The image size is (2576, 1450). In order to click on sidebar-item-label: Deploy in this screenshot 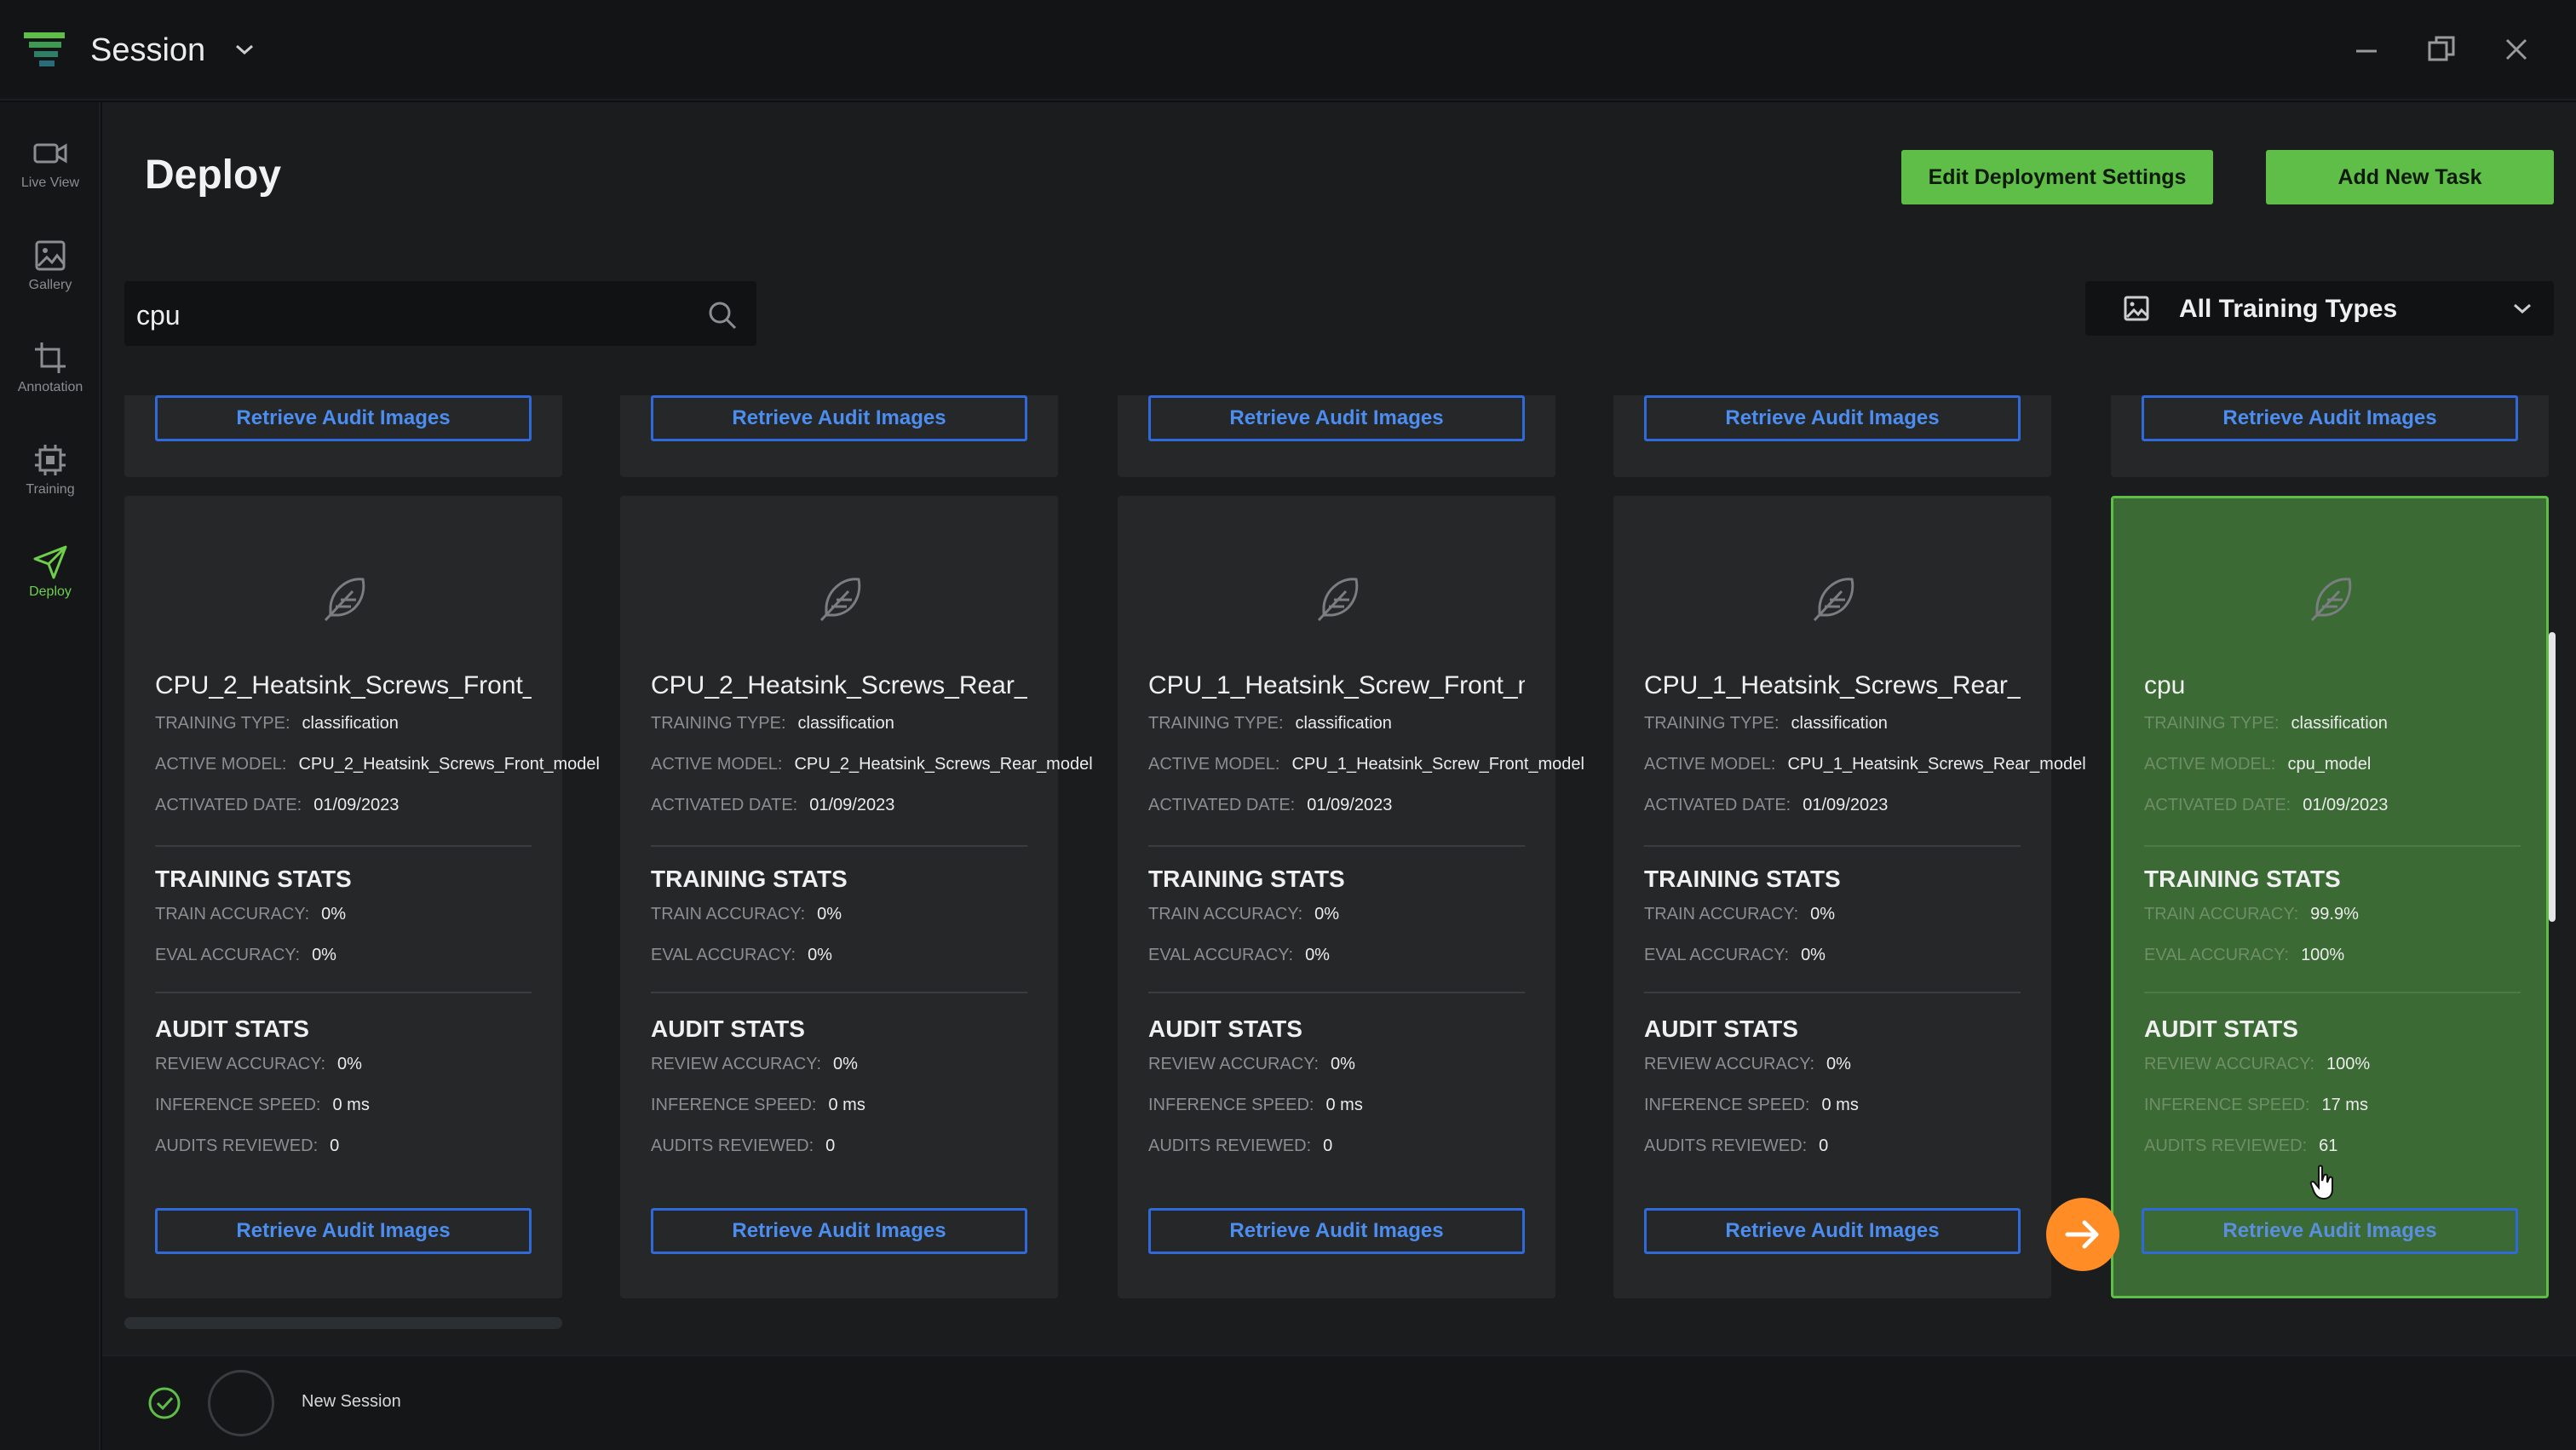, I will do `click(51, 591)`.